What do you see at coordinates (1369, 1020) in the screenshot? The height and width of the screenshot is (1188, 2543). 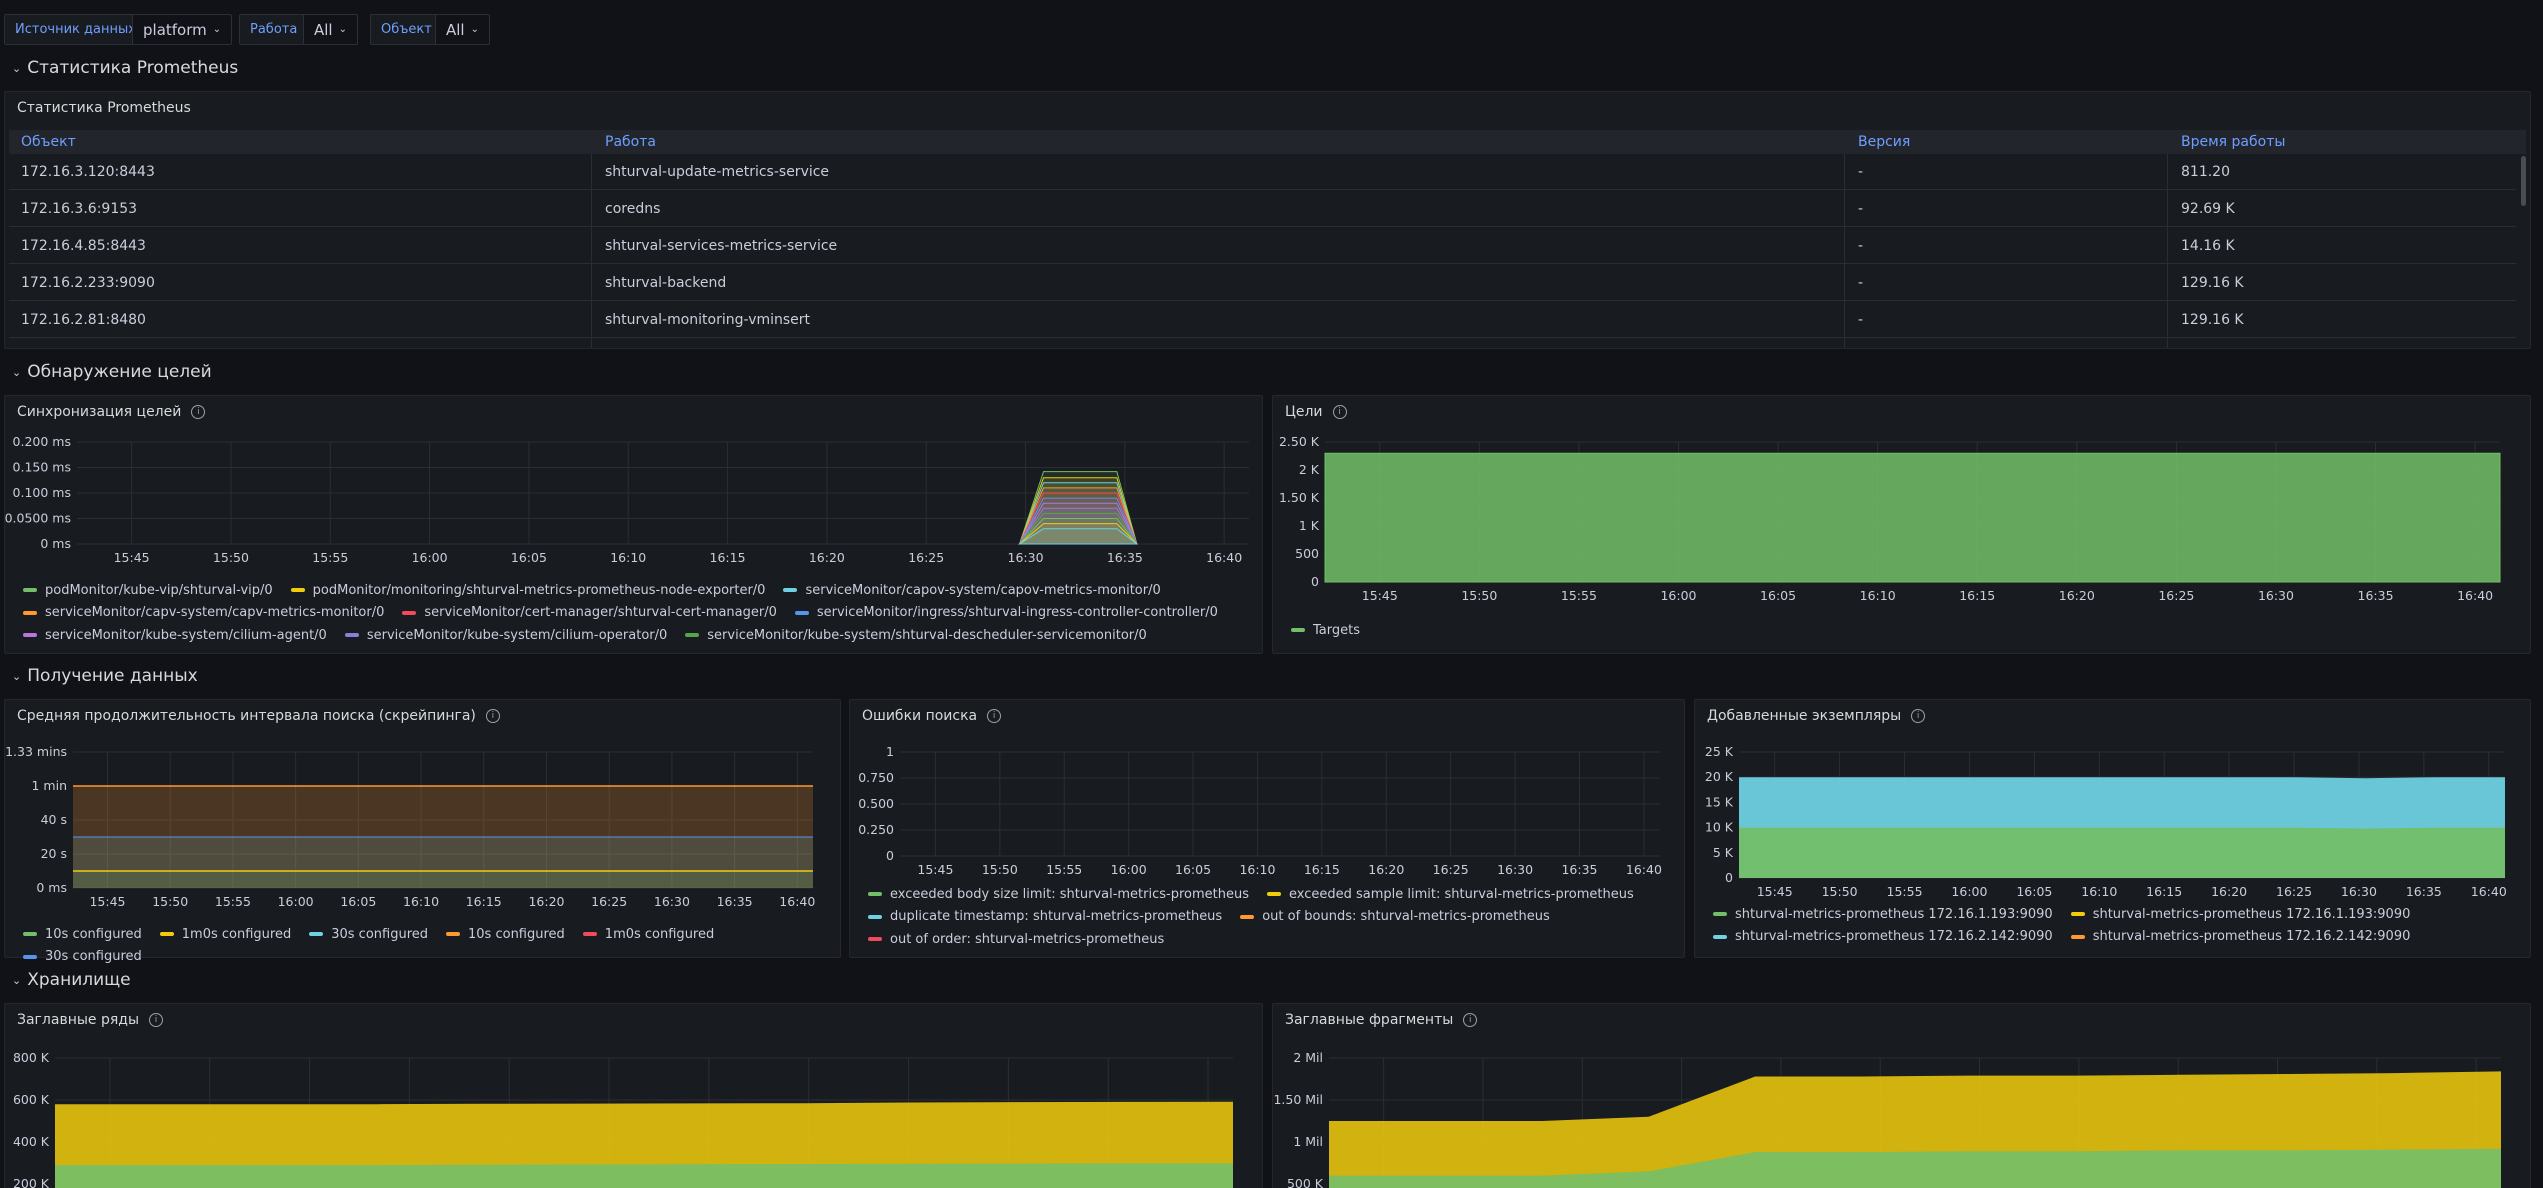 I see `panel-title-text: Заглавные фрагменты` at bounding box center [1369, 1020].